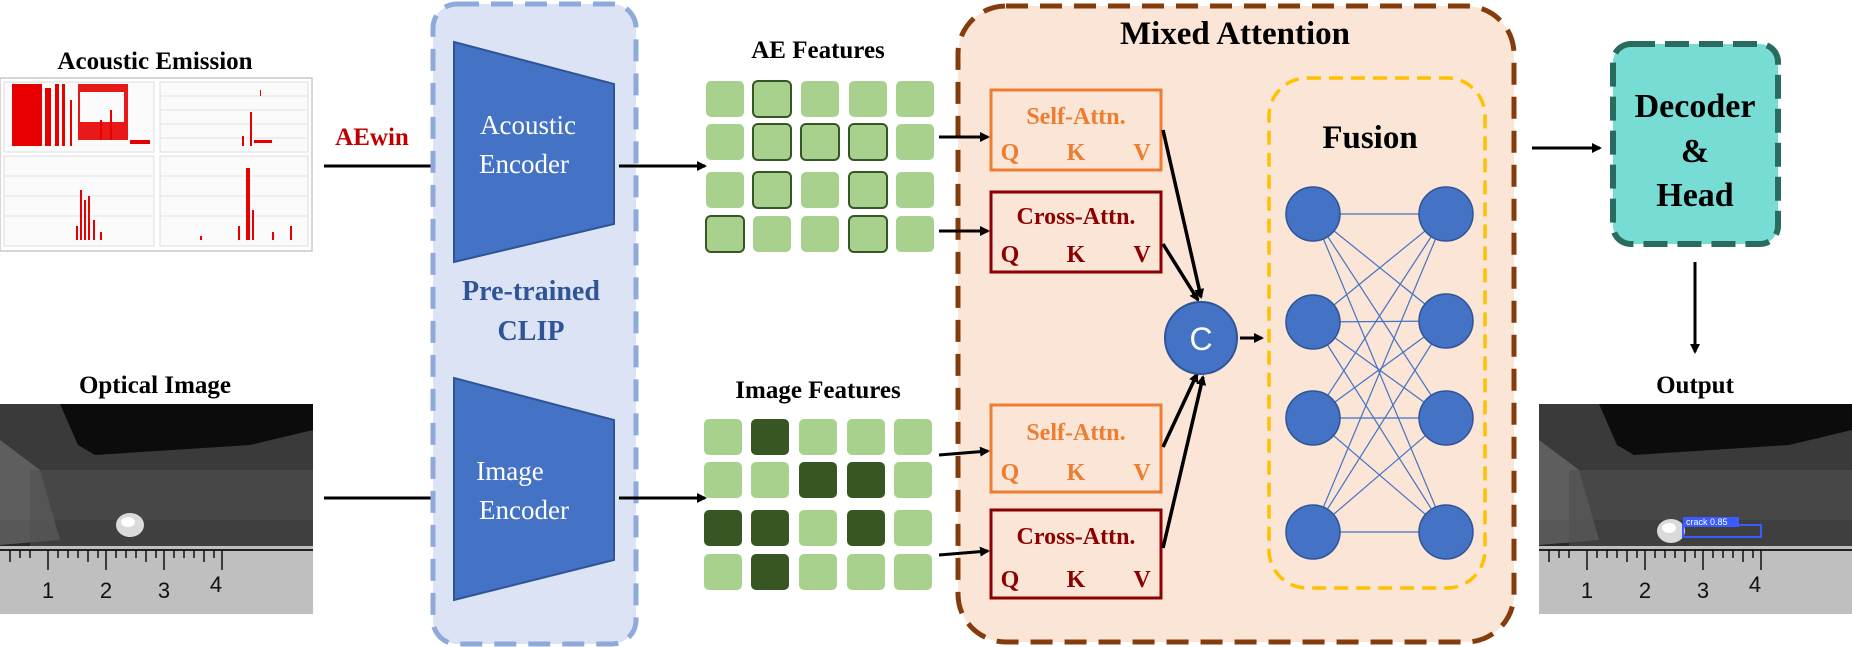  Describe the element at coordinates (1369, 138) in the screenshot. I see `fusion-title: Fusion` at that location.